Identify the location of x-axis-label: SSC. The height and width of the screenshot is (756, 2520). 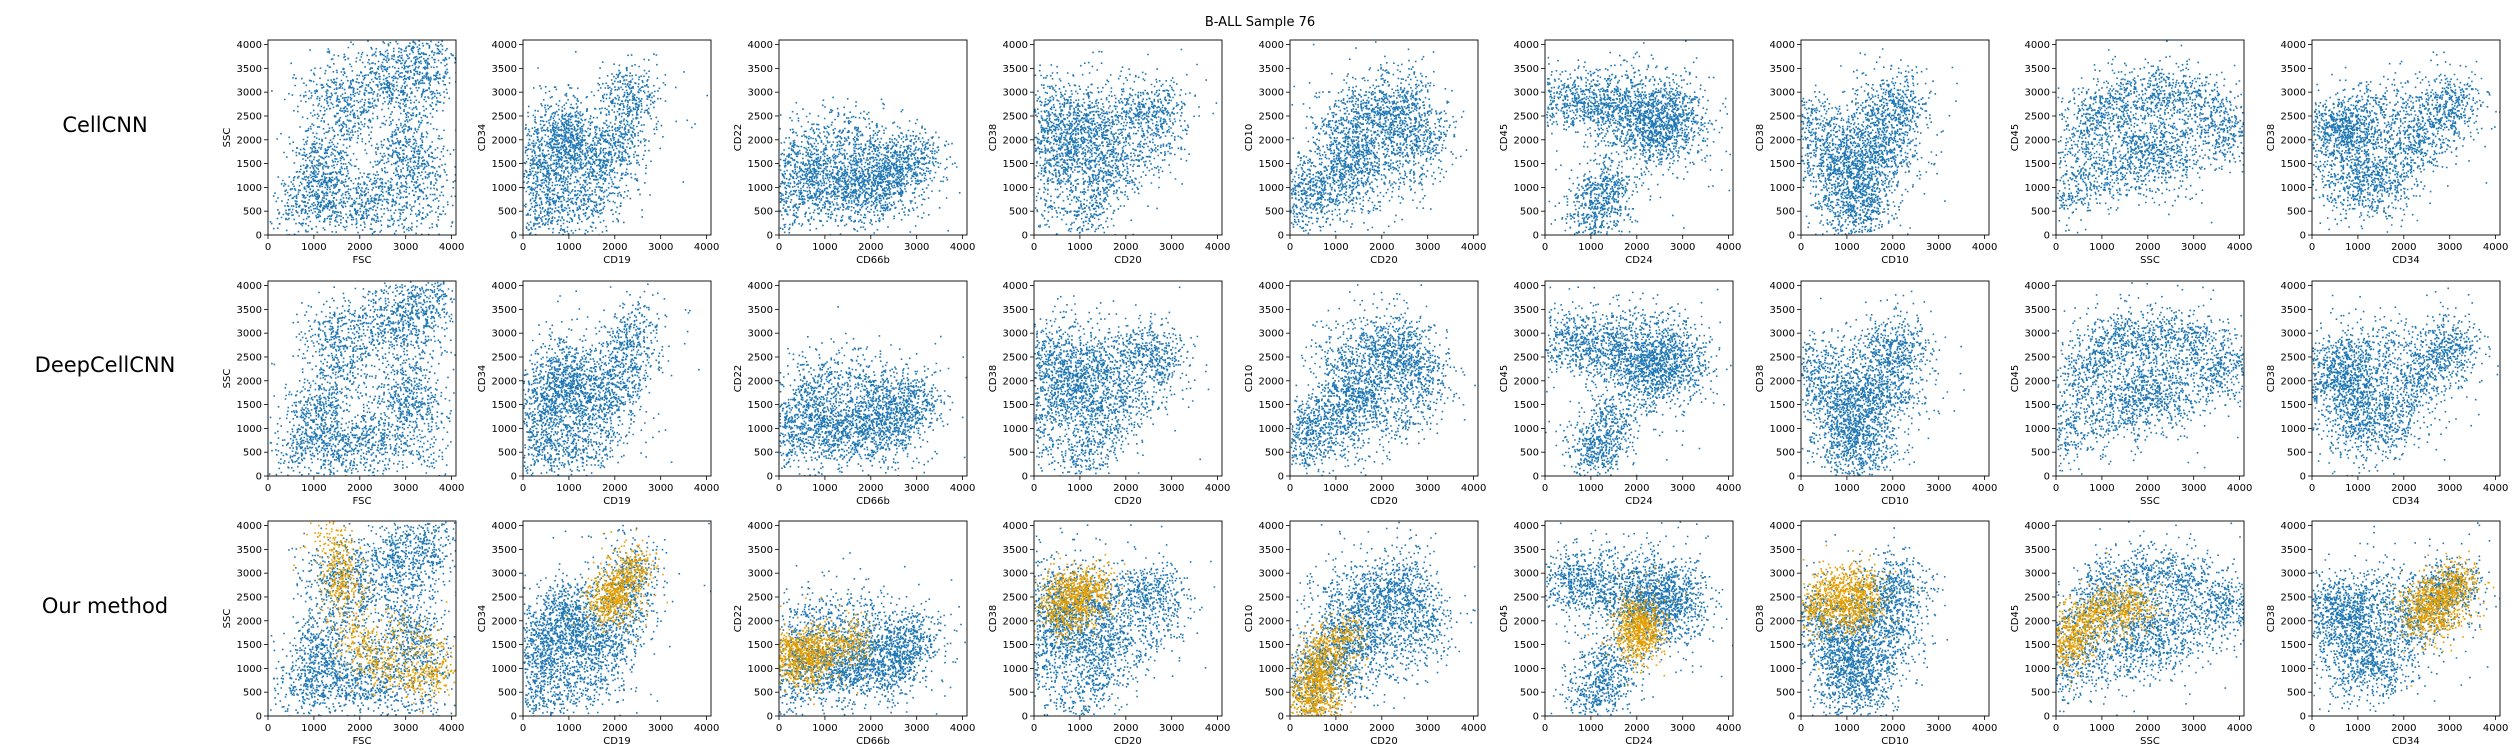
(2150, 741).